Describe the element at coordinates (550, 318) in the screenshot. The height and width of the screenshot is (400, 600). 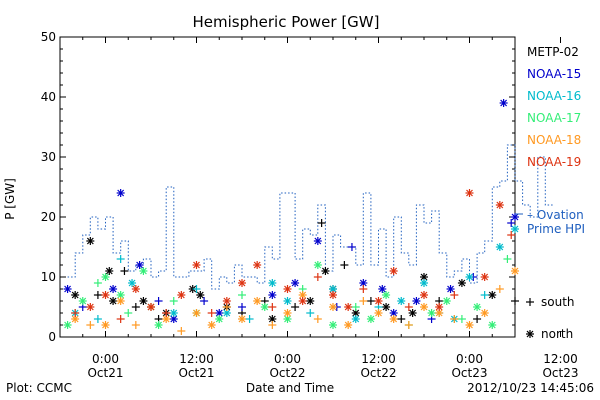
I see `marker-legend: south north` at that location.